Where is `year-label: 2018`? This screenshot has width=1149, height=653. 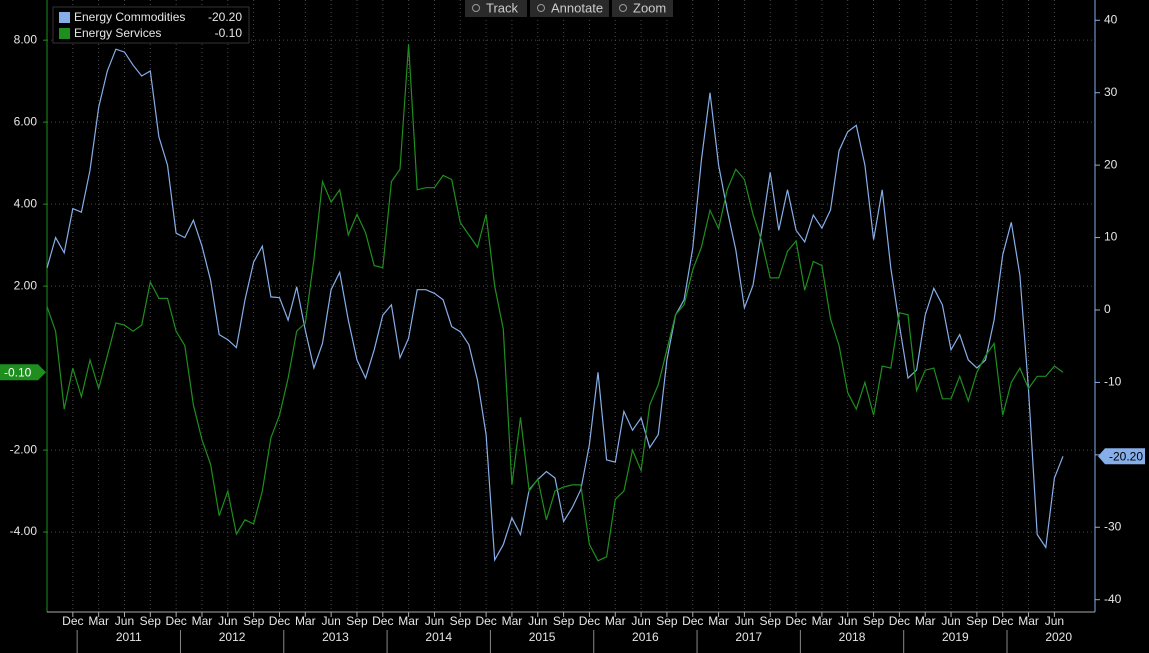
year-label: 2018 is located at coordinates (852, 637).